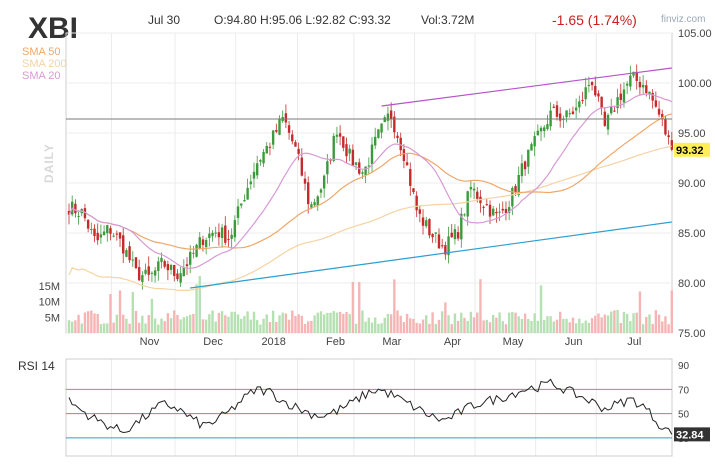 The image size is (715, 466). I want to click on brand-label: finviz.com, so click(683, 19).